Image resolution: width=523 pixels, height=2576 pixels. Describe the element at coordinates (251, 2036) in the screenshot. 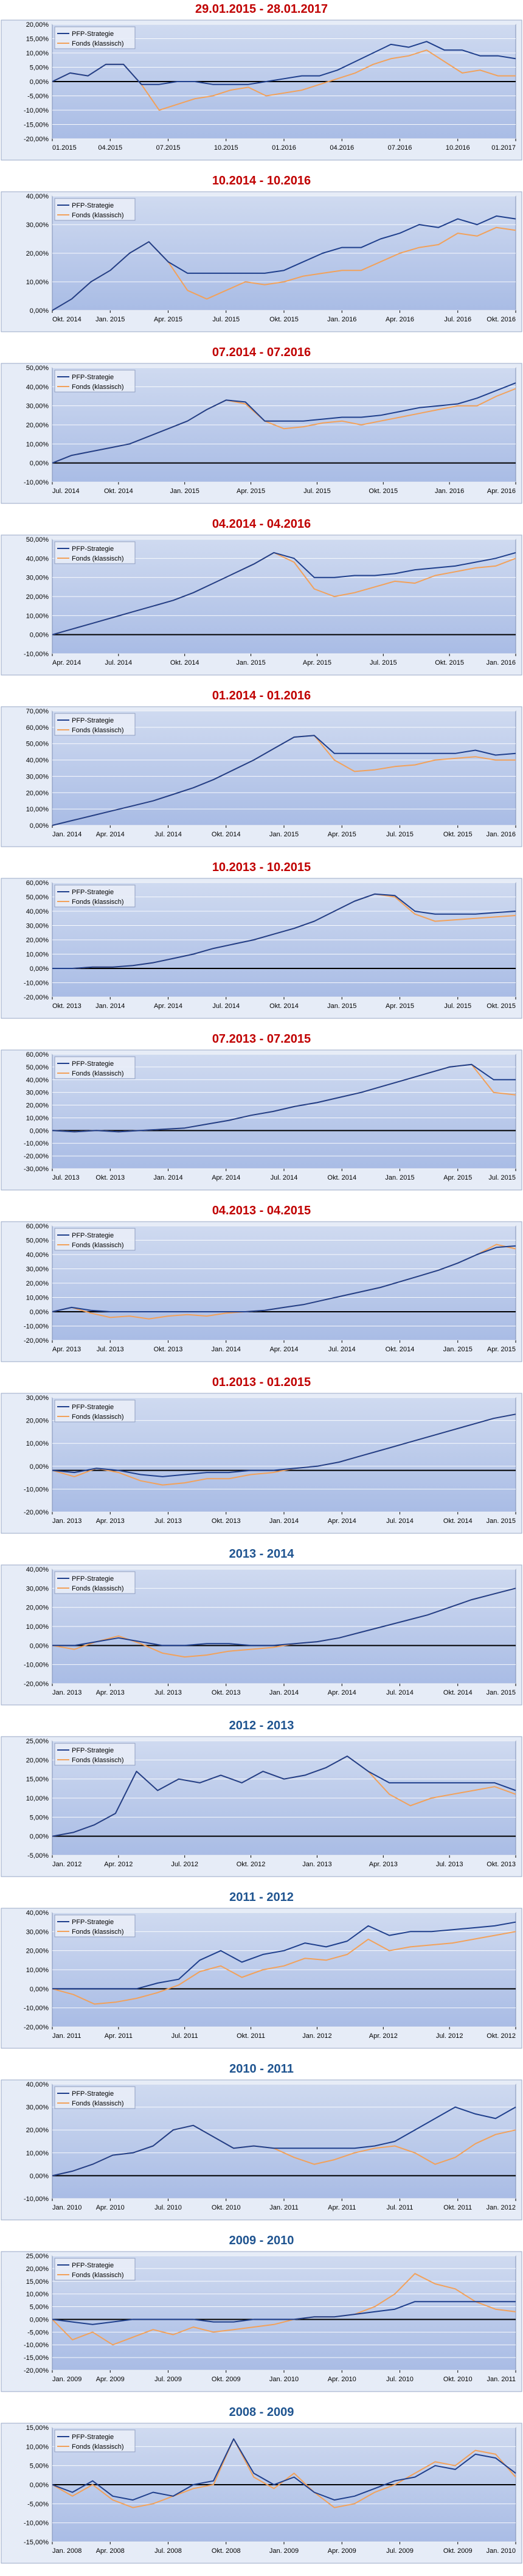

I see `x-tick-label: Okt. 2011` at that location.